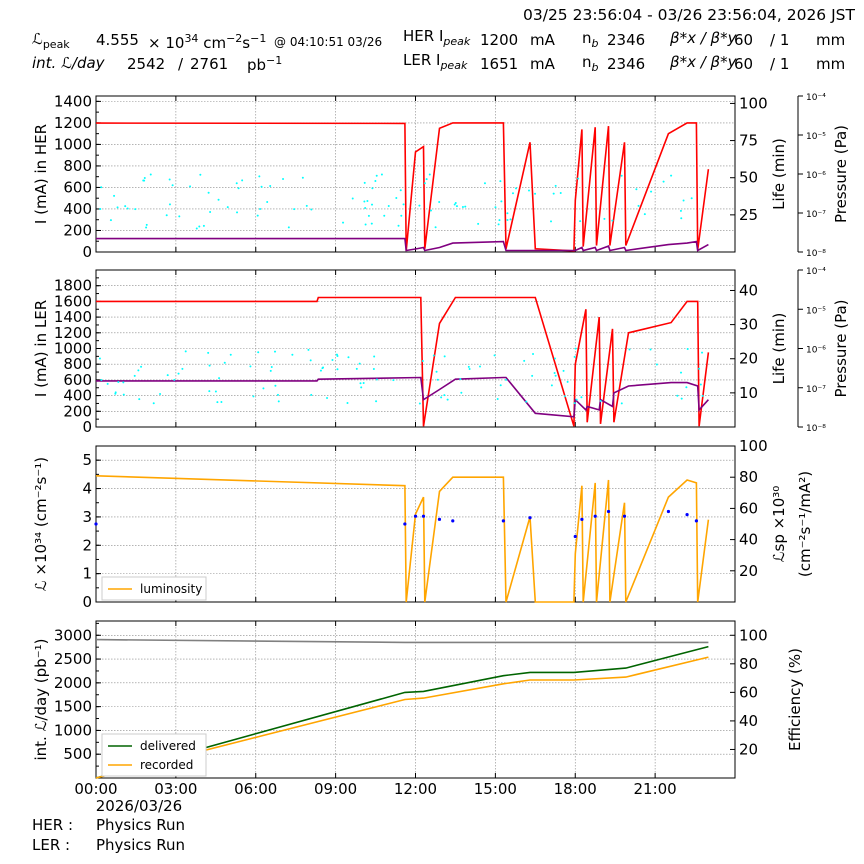  I want to click on lpeak-label: ℒpeak, so click(51, 41).